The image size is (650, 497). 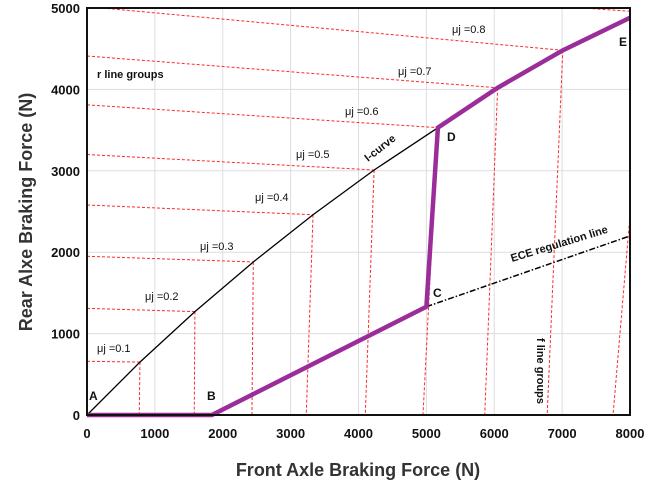 What do you see at coordinates (630, 433) in the screenshot?
I see `x-tick-label: 8000` at bounding box center [630, 433].